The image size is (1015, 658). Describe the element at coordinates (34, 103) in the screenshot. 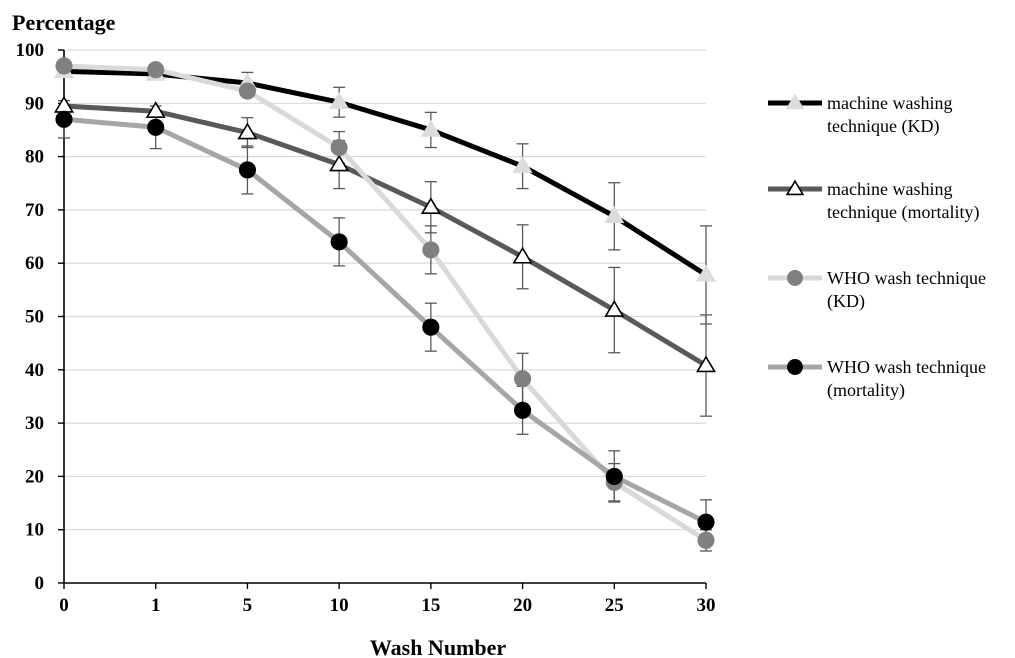

I see `y-tick-label: 90` at that location.